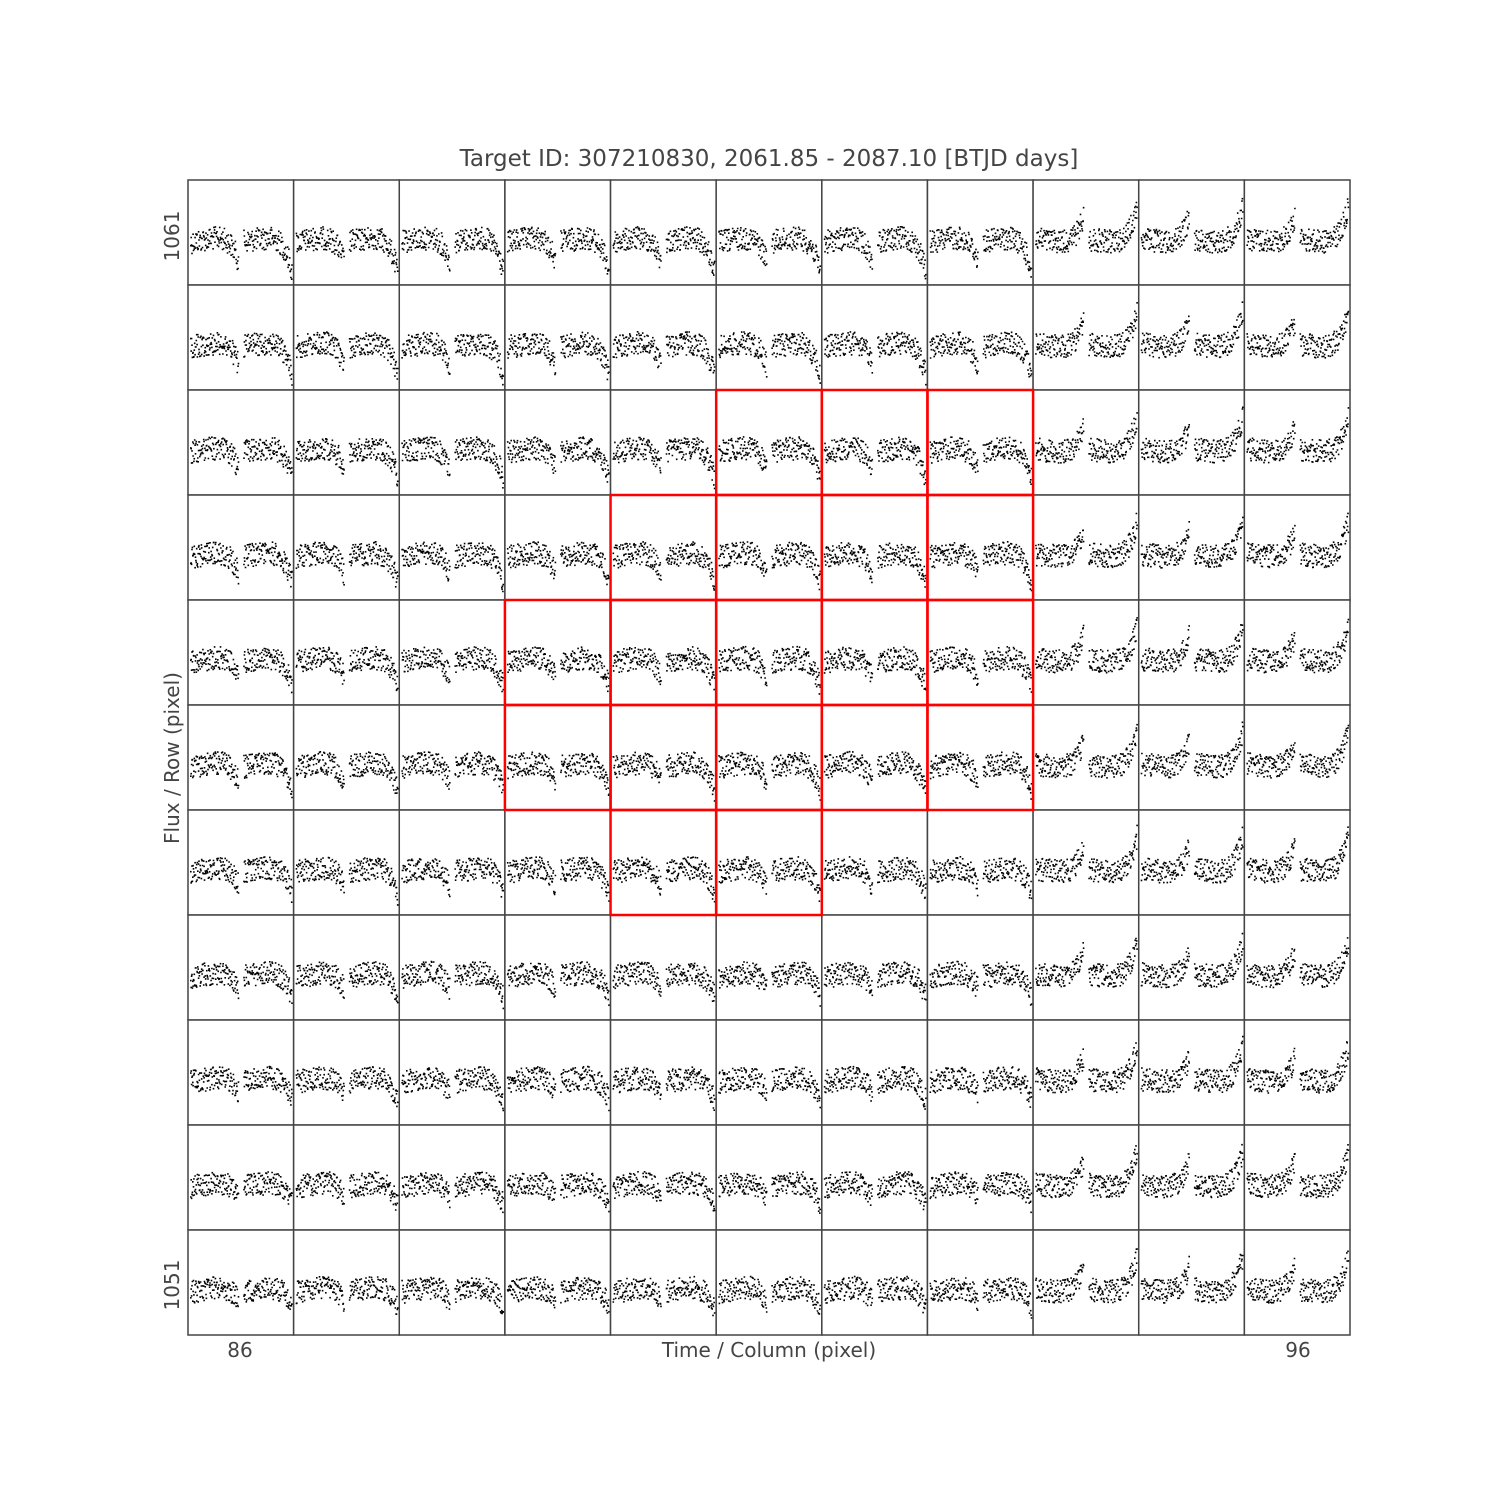 The width and height of the screenshot is (1500, 1500). I want to click on x-tick-label-right: 96, so click(1297, 1350).